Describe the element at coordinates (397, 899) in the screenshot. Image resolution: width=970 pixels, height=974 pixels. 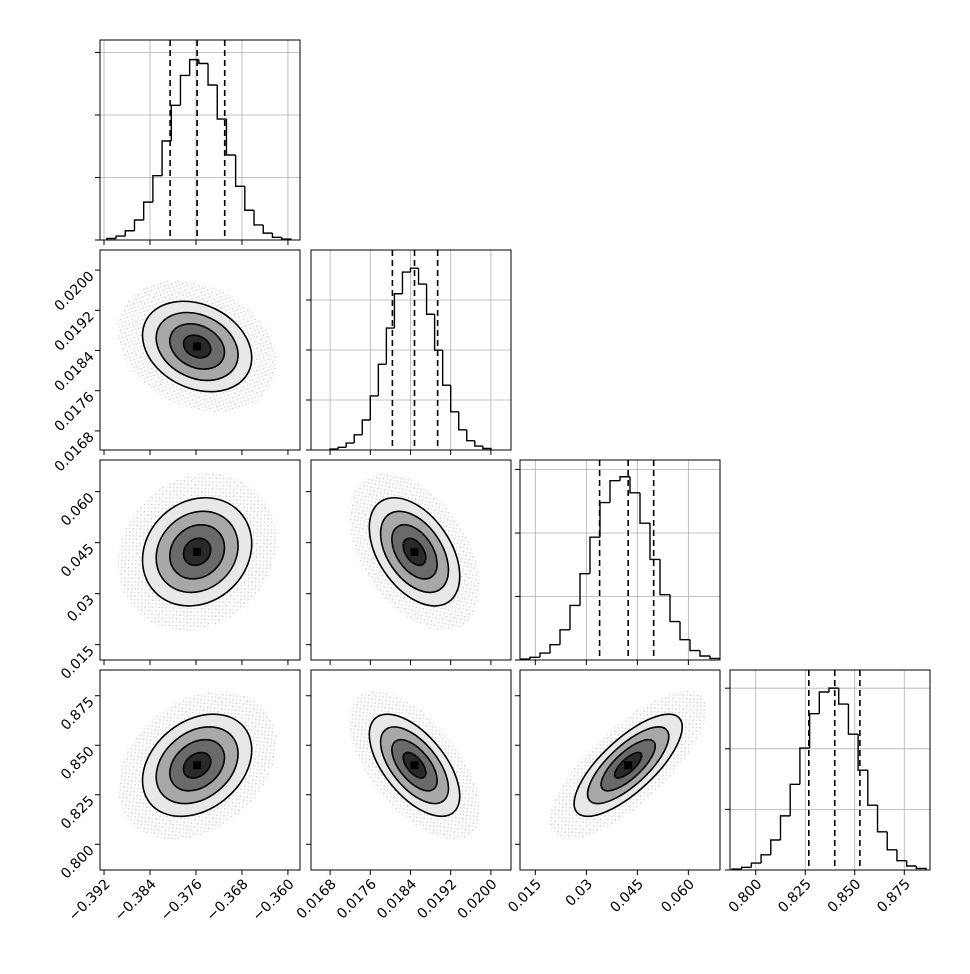
I see `x-tick-label: 0.0184` at that location.